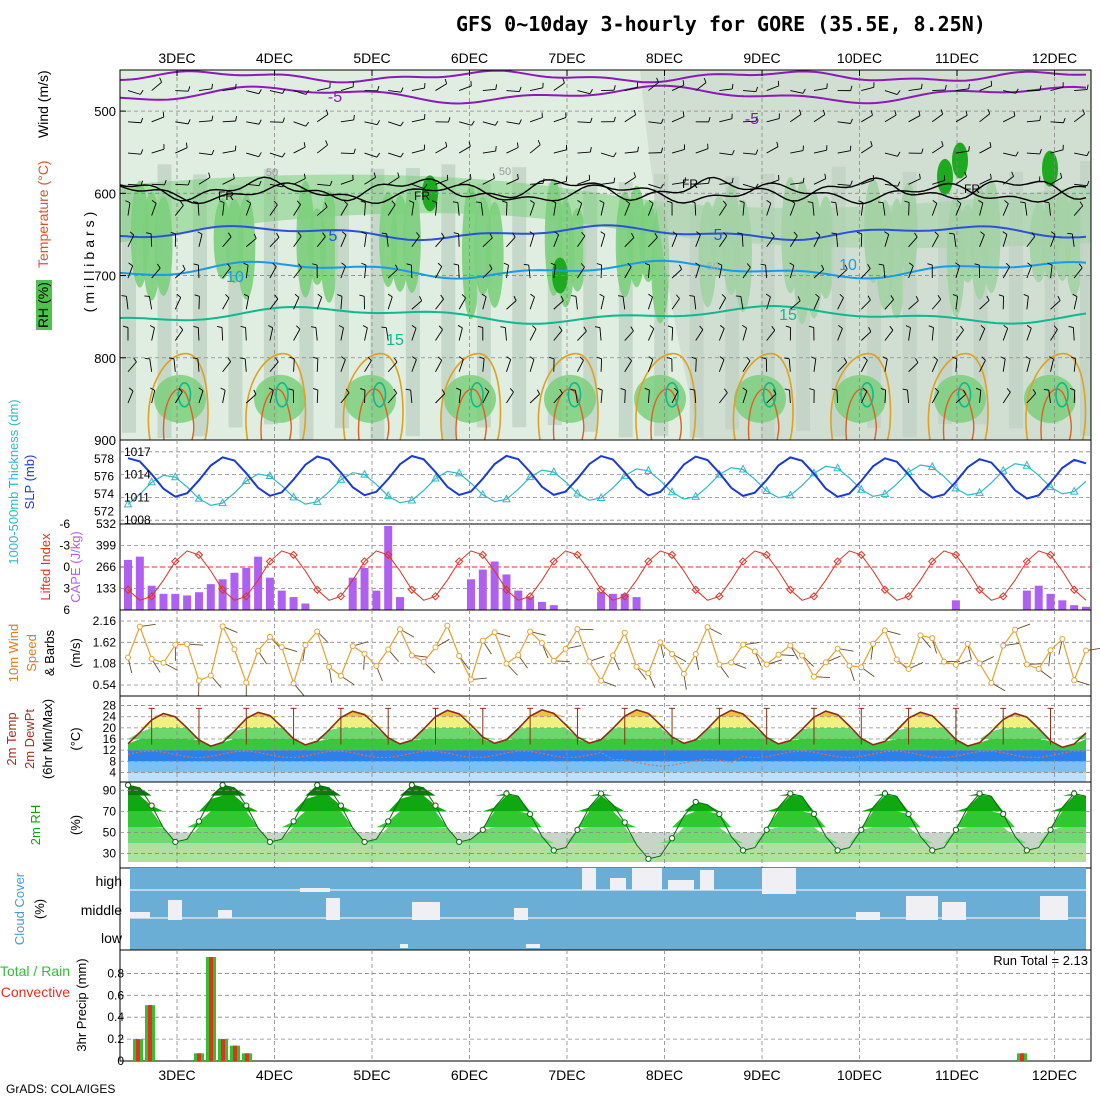 Image resolution: width=1100 pixels, height=1100 pixels. Describe the element at coordinates (608, 908) in the screenshot. I see `cloud-clear-blocks` at that location.